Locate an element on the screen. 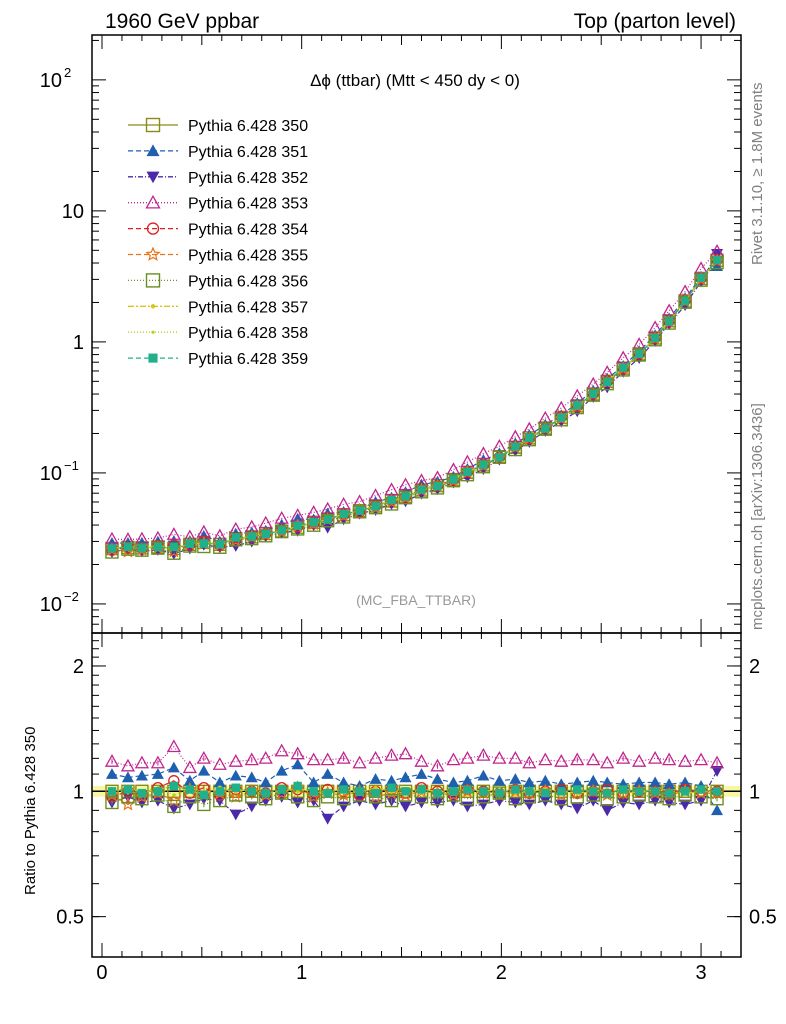 The height and width of the screenshot is (1024, 786). y-tick-exponent: −1 is located at coordinates (71, 465).